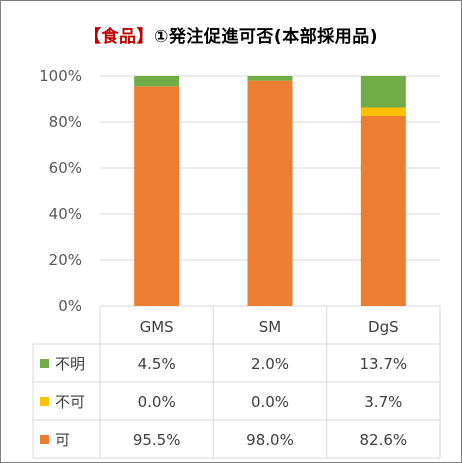  Describe the element at coordinates (157, 327) in the screenshot. I see `category-label: GMS` at that location.